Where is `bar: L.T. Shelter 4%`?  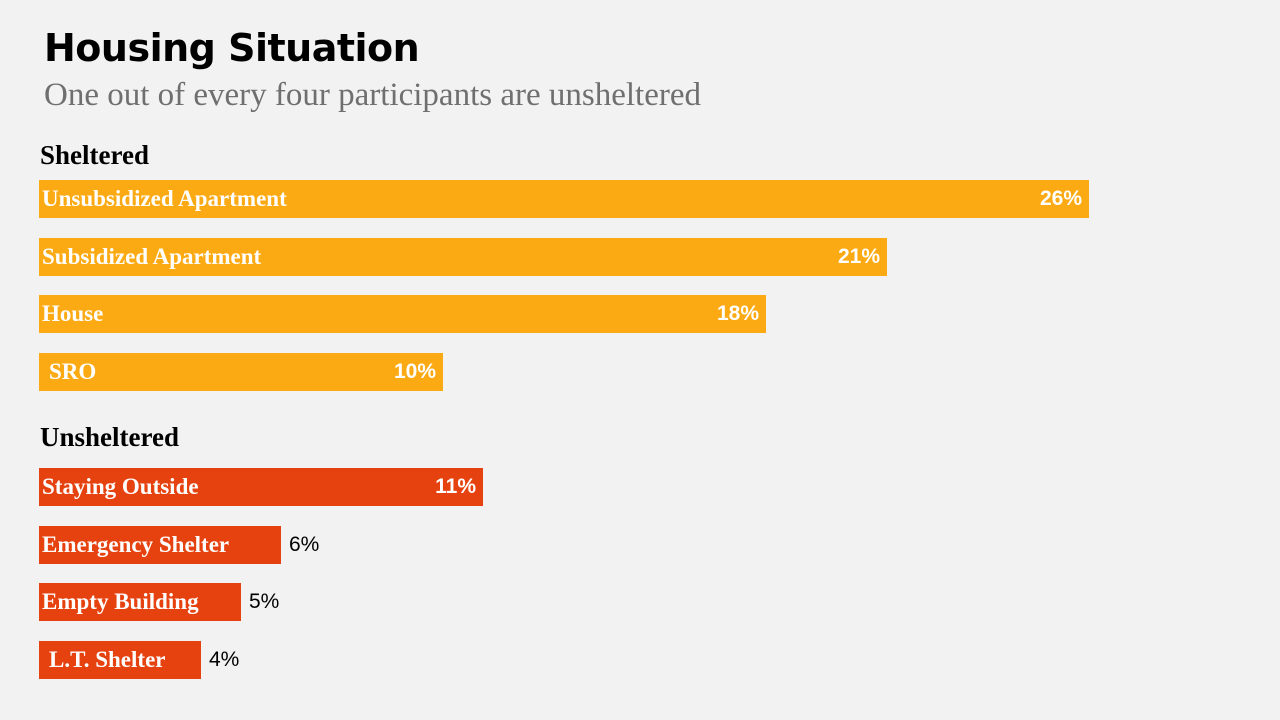 bar: L.T. Shelter 4% is located at coordinates (139, 660).